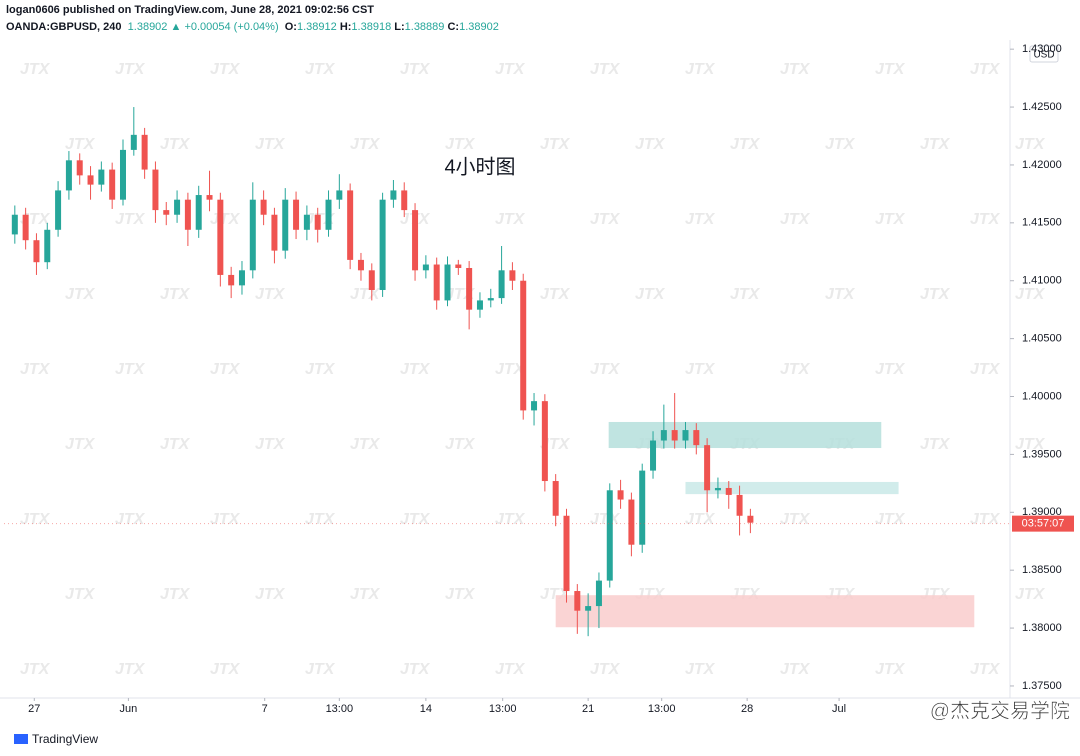 The width and height of the screenshot is (1080, 756). Describe the element at coordinates (479, 166) in the screenshot. I see `annotation: 4小时图` at that location.